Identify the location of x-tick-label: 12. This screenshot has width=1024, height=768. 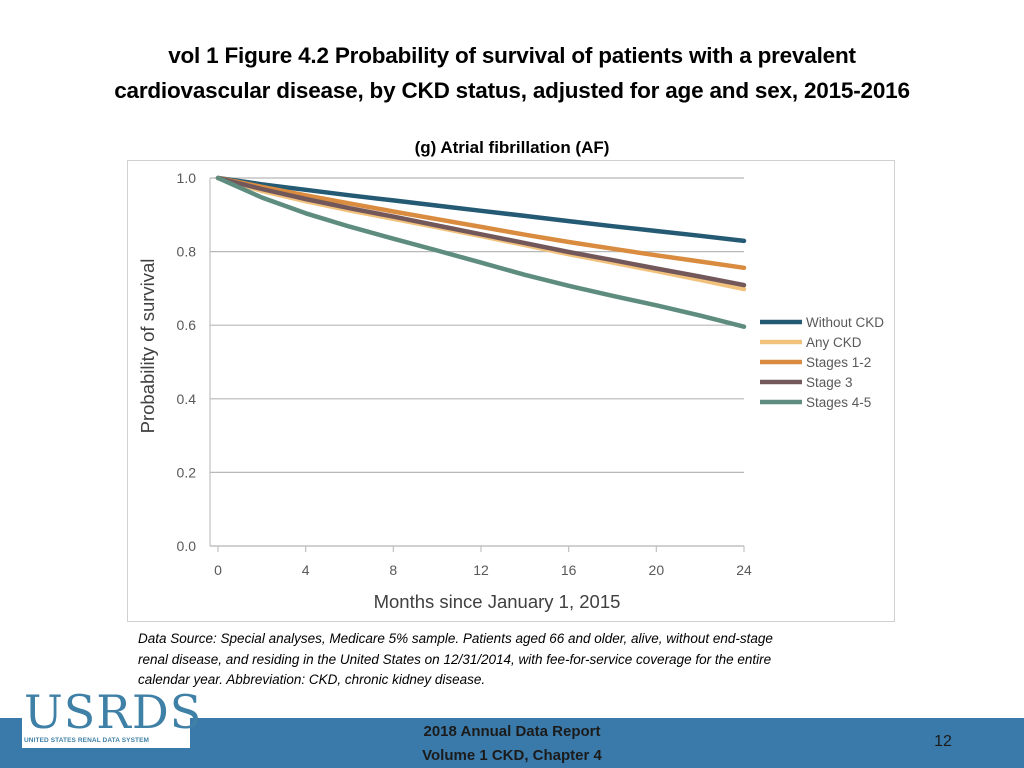
(481, 570).